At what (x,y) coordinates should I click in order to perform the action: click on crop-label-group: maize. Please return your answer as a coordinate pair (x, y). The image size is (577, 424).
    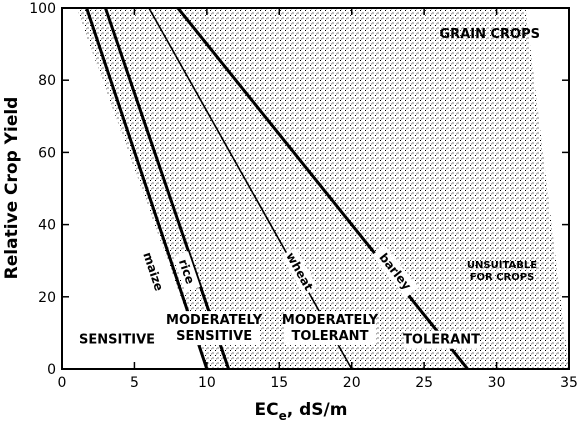
    Looking at the image, I should click on (153, 271).